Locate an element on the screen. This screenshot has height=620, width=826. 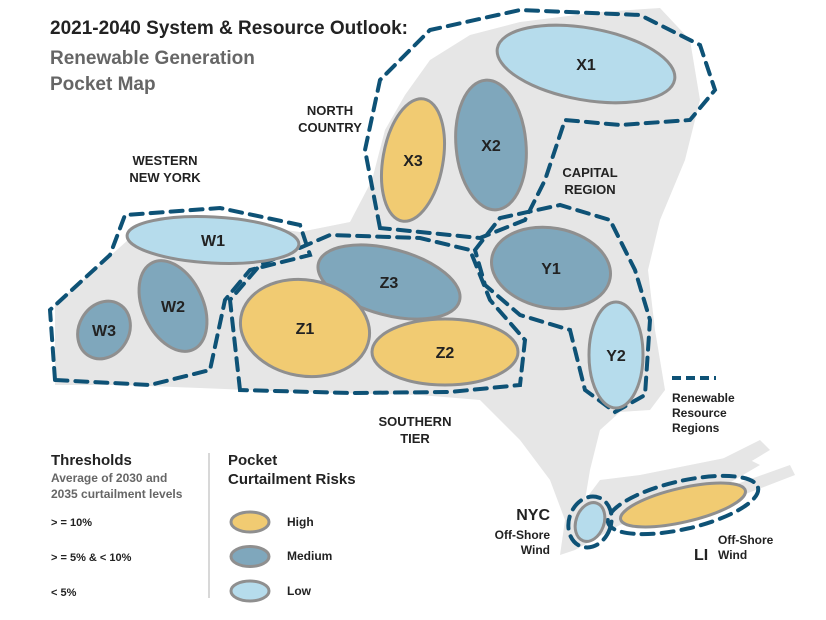
map-subtitle-2: Pocket Map is located at coordinates (103, 84).